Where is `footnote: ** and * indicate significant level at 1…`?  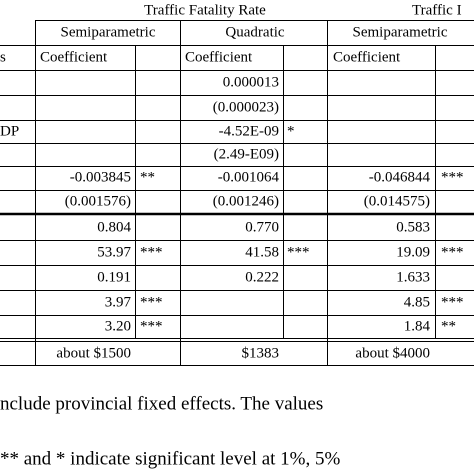
footnote: ** and * indicate significant level at 1… is located at coordinates (170, 458).